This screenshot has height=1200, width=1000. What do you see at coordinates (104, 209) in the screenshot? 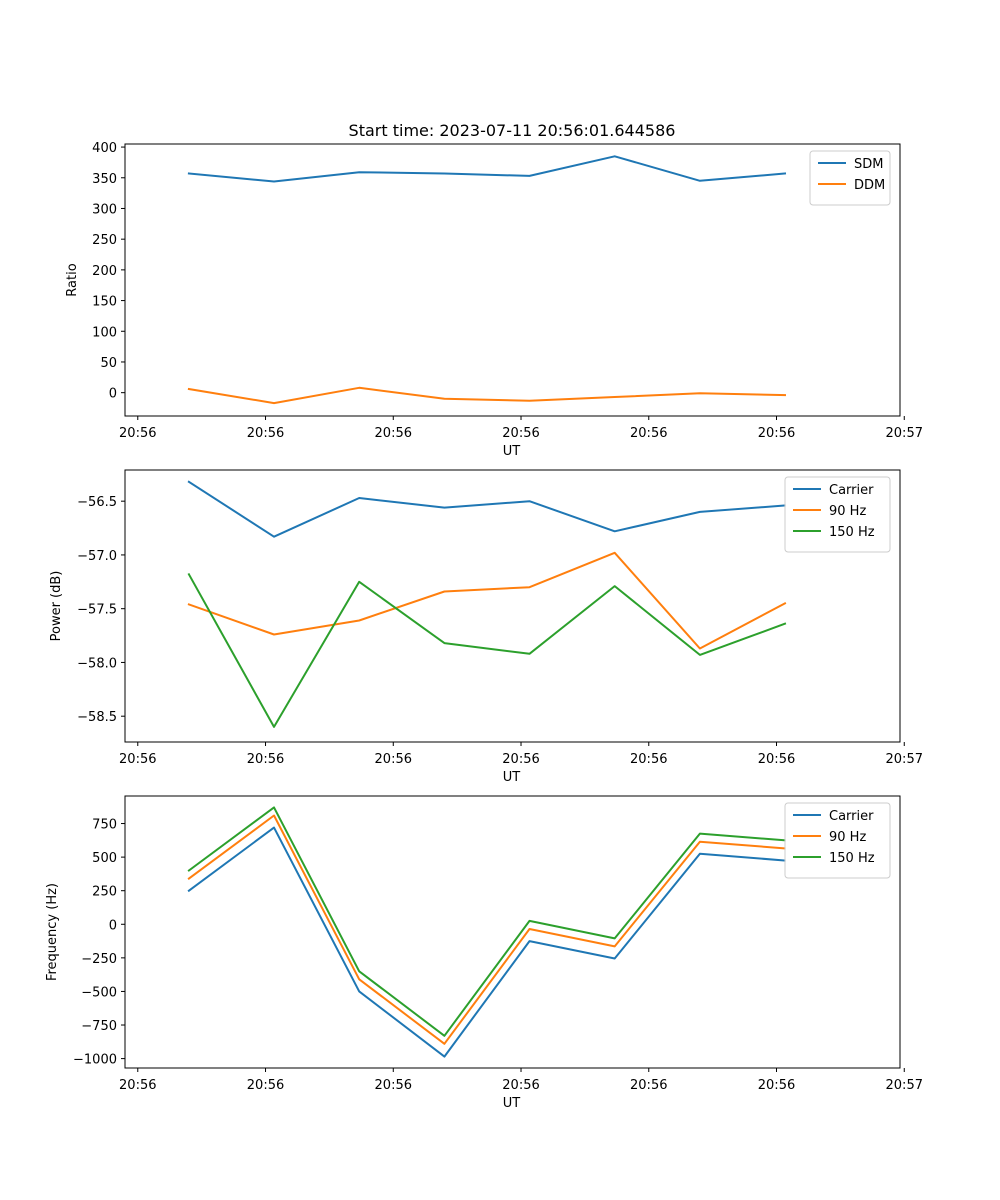
I see `y-tick-label: 300` at bounding box center [104, 209].